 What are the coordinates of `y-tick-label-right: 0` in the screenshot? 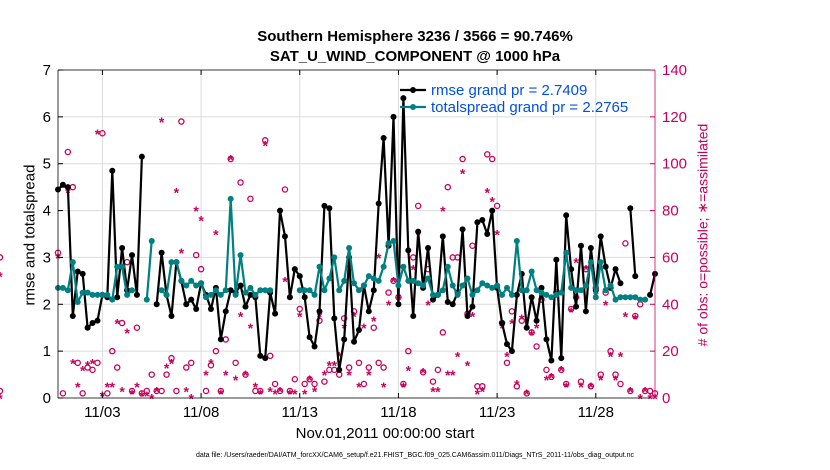 It's located at (666, 398).